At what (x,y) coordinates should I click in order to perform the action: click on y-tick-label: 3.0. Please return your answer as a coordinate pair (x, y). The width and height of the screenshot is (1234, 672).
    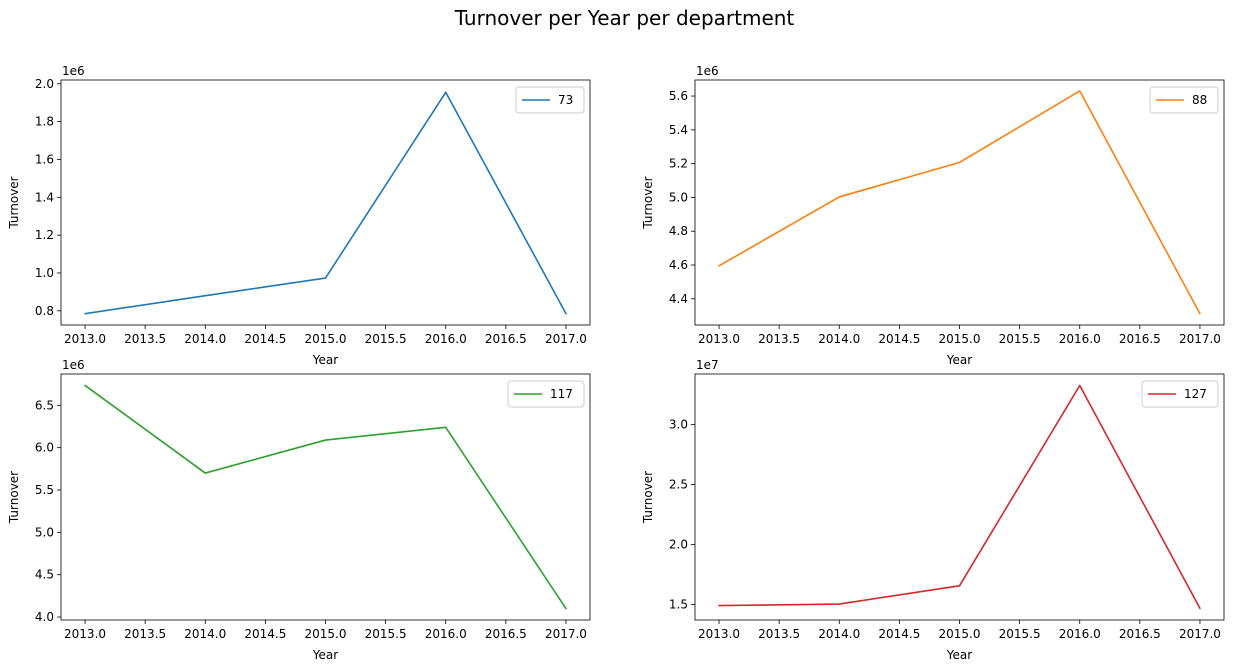
    Looking at the image, I should click on (678, 424).